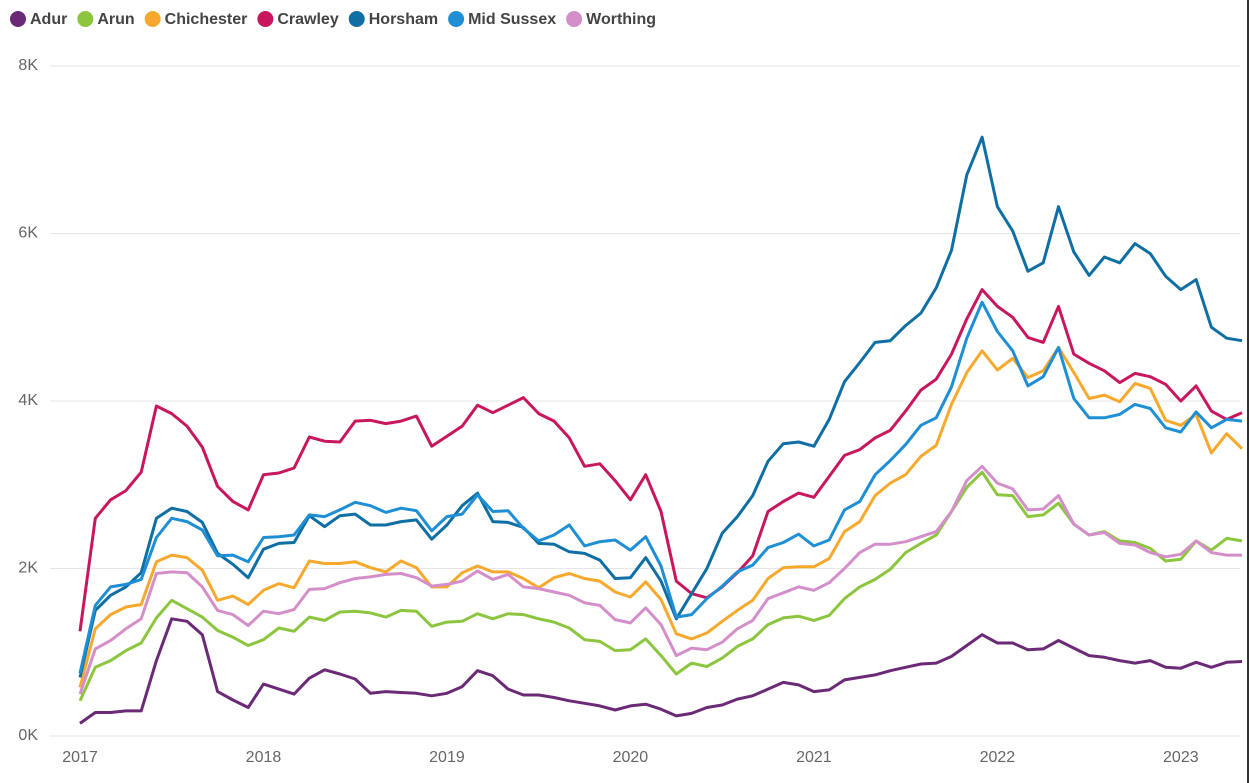  I want to click on series-line, so click(661, 671).